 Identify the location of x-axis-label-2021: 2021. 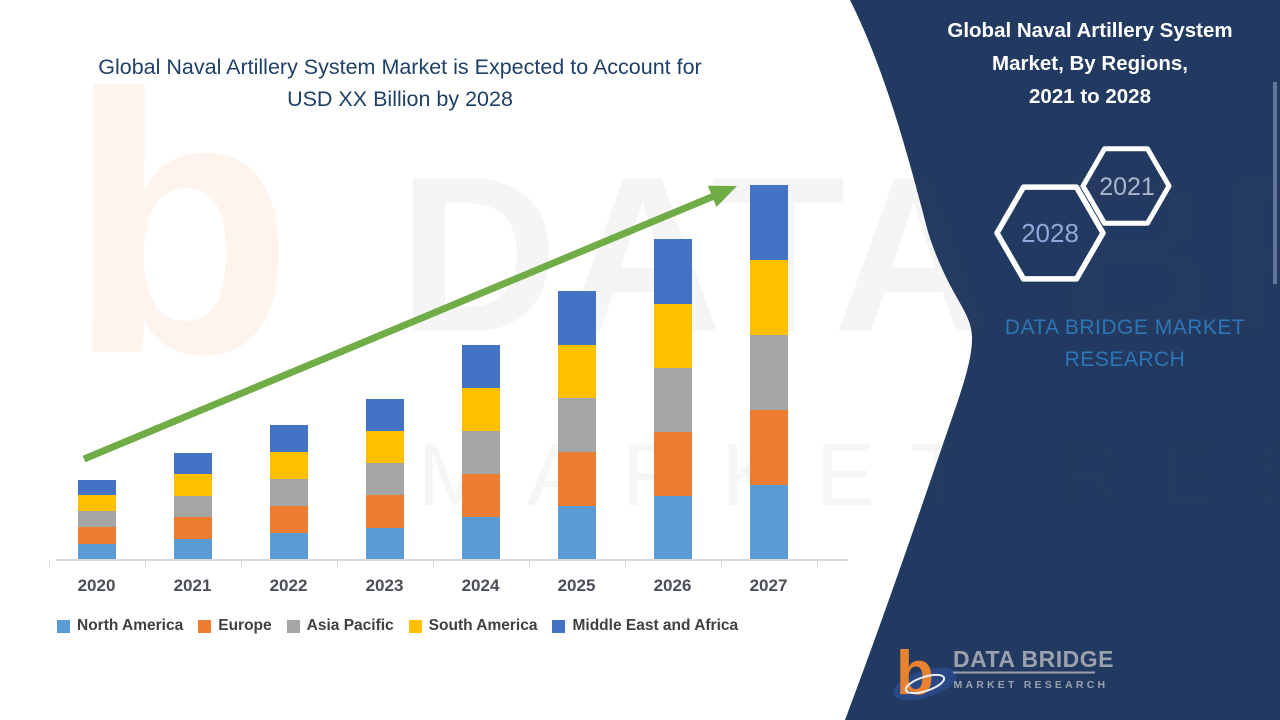
(192, 585).